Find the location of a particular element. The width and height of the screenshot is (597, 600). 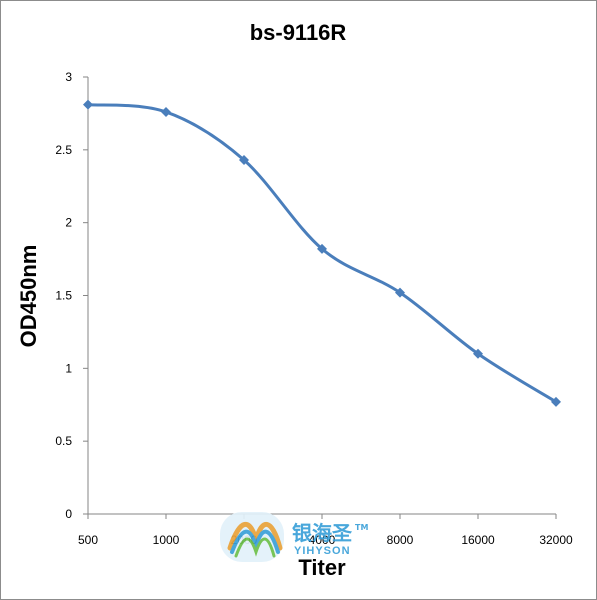

x-tick-label: 16000 is located at coordinates (478, 540).